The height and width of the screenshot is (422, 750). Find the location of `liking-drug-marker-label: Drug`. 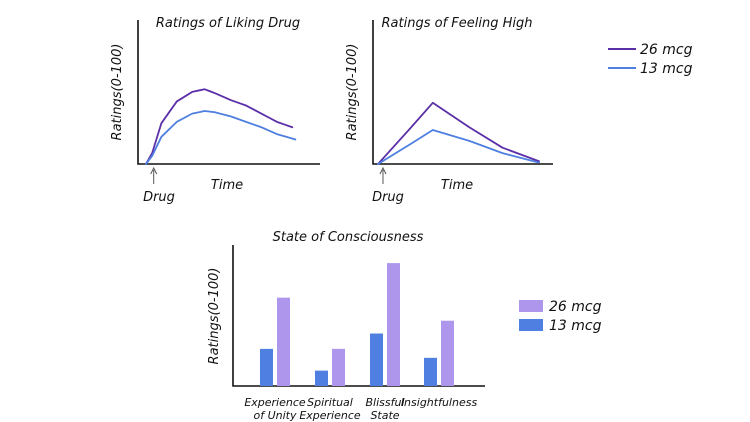

liking-drug-marker-label: Drug is located at coordinates (159, 197).